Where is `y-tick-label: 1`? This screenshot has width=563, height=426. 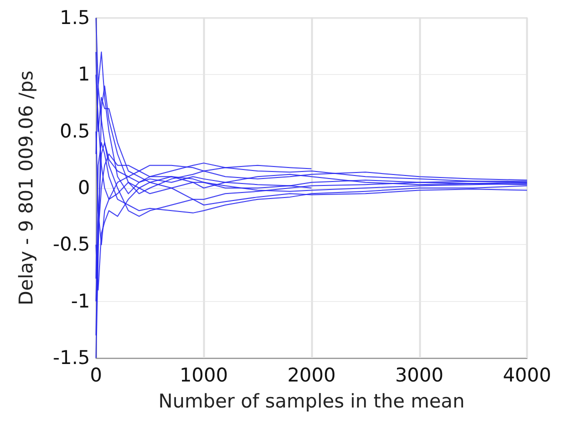
y-tick-label: 1 is located at coordinates (84, 75).